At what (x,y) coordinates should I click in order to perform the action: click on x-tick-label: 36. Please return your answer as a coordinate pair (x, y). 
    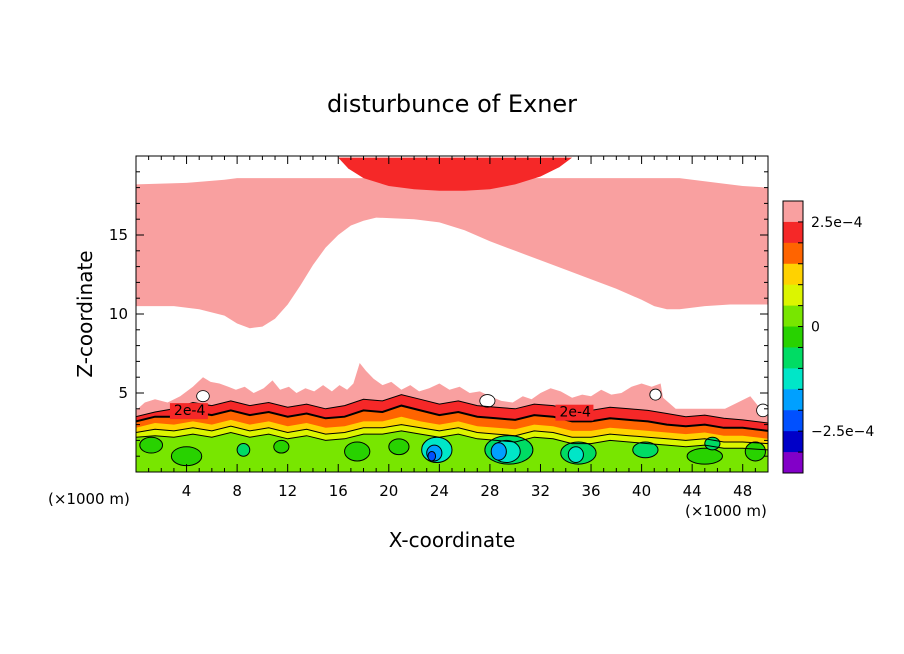
    Looking at the image, I should click on (590, 491).